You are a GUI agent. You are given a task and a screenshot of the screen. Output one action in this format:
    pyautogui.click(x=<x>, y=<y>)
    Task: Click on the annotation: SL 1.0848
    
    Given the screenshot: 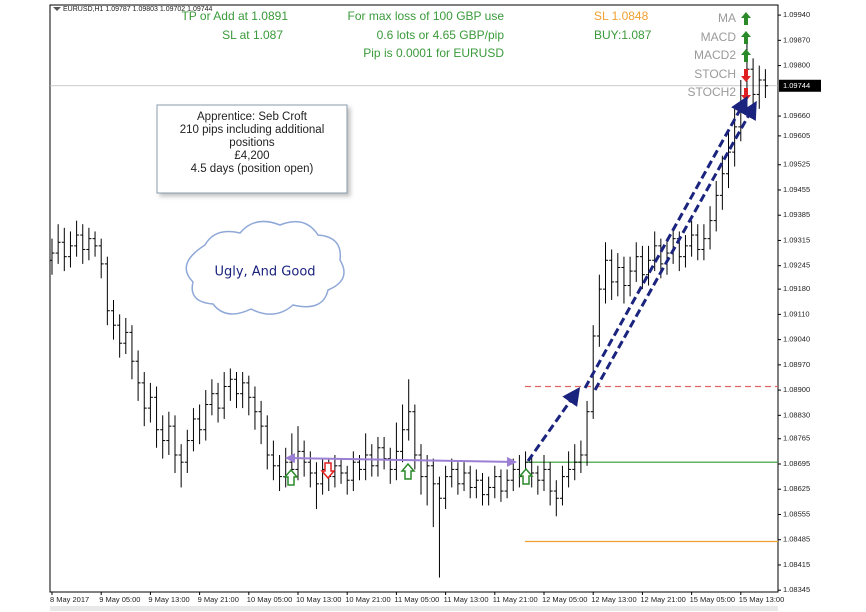 What is the action you would take?
    pyautogui.click(x=621, y=16)
    